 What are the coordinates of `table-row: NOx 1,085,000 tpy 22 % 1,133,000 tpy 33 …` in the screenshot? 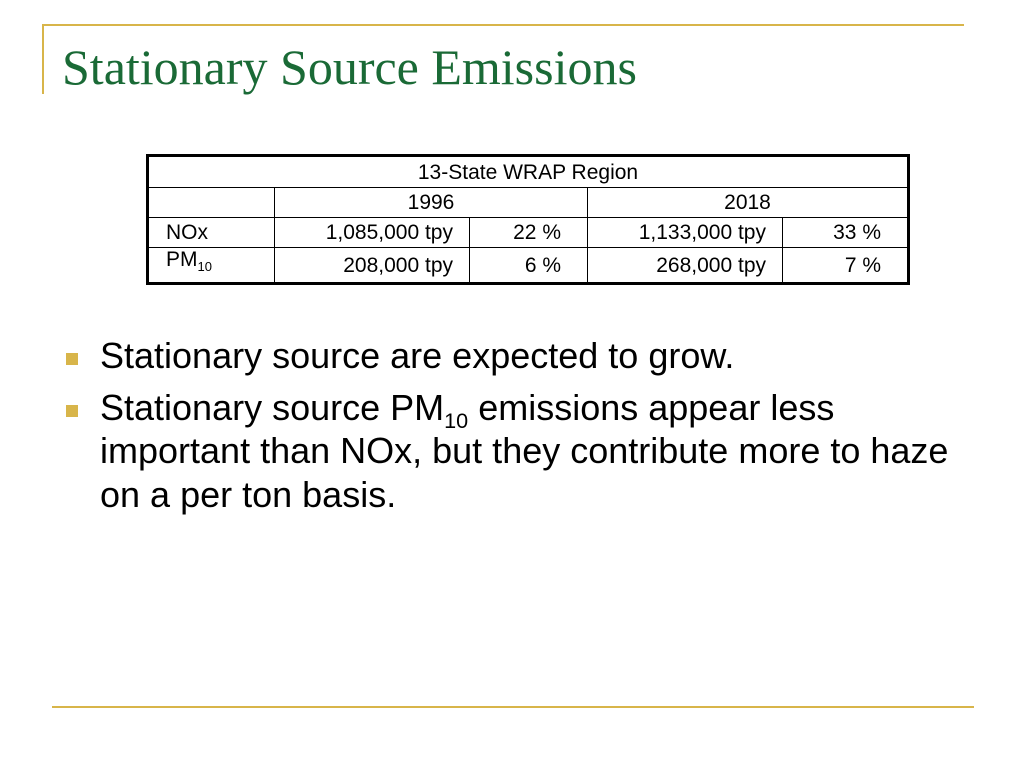 It's located at (528, 232).